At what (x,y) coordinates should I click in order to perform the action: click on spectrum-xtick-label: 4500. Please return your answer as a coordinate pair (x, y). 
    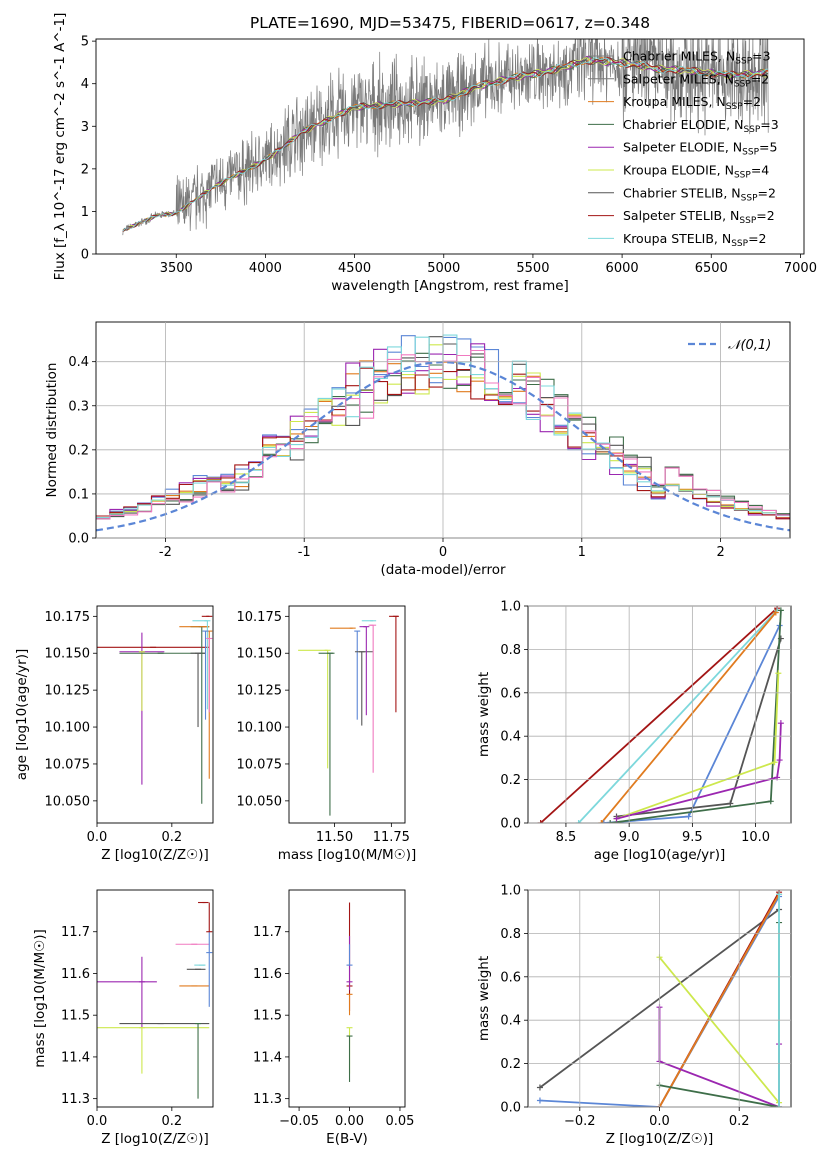
    Looking at the image, I should click on (354, 268).